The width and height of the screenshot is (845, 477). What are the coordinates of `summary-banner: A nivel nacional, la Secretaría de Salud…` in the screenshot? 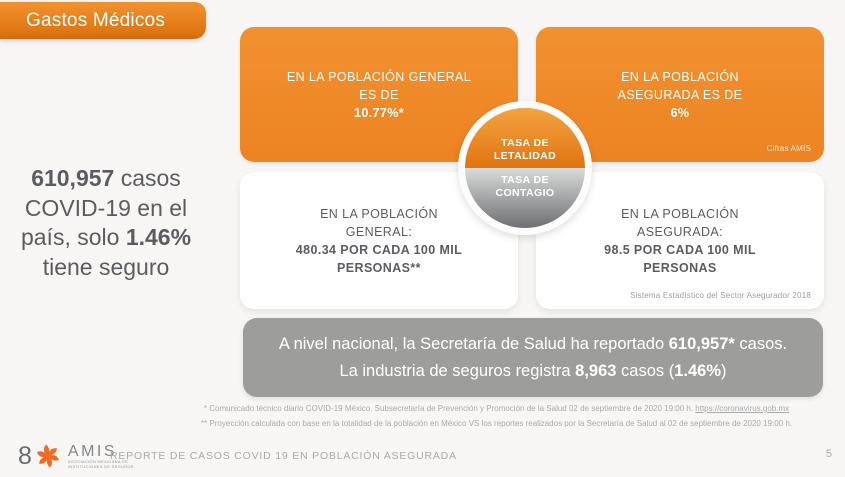 It's located at (533, 357).